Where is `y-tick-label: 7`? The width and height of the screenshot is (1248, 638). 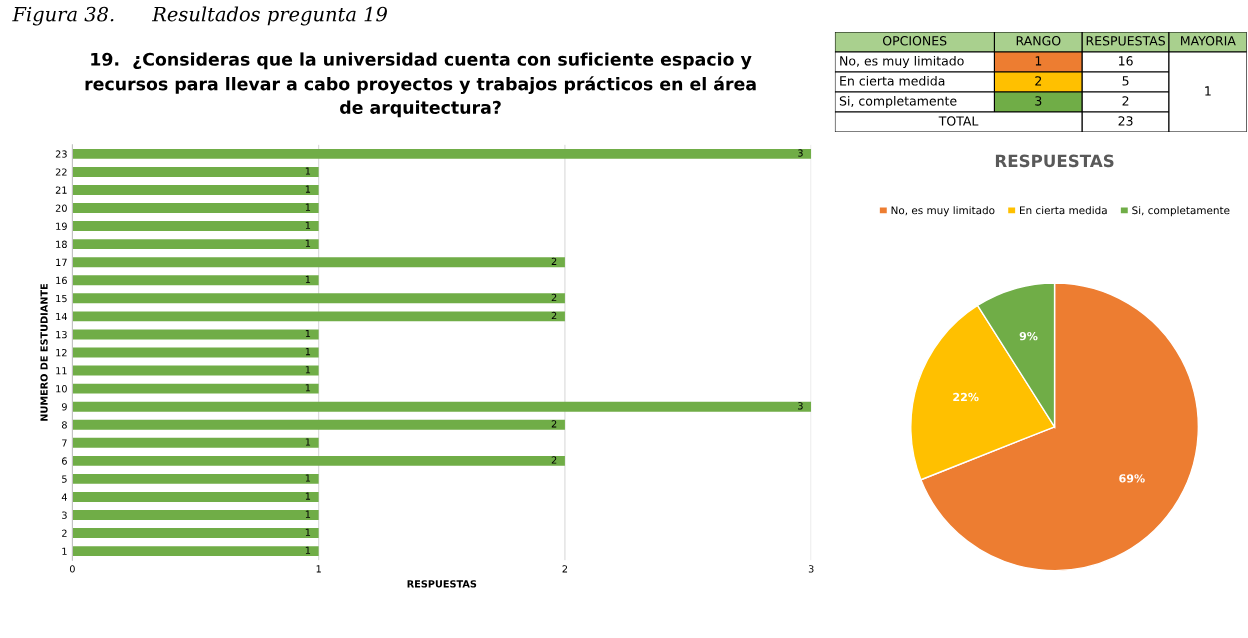
y-tick-label: 7 is located at coordinates (64, 443).